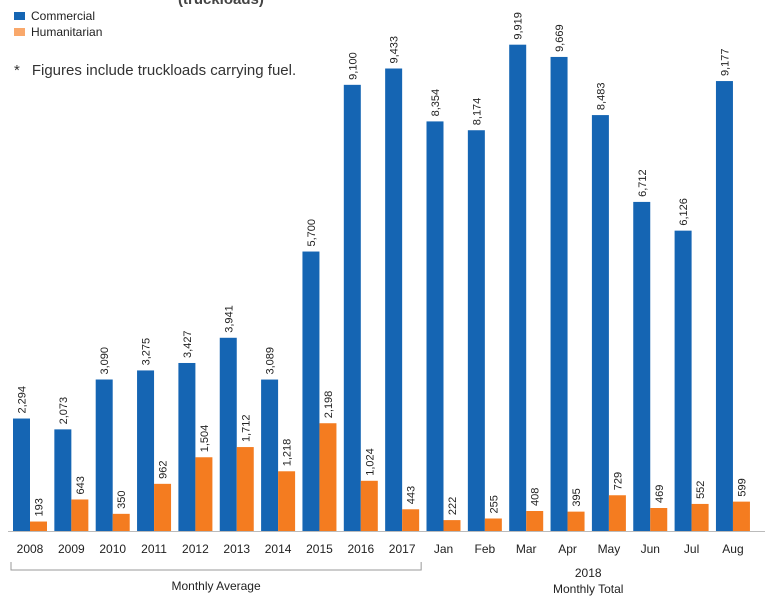 The width and height of the screenshot is (771, 598). Describe the element at coordinates (122, 499) in the screenshot. I see `value-label-humanitarian: 350` at that location.